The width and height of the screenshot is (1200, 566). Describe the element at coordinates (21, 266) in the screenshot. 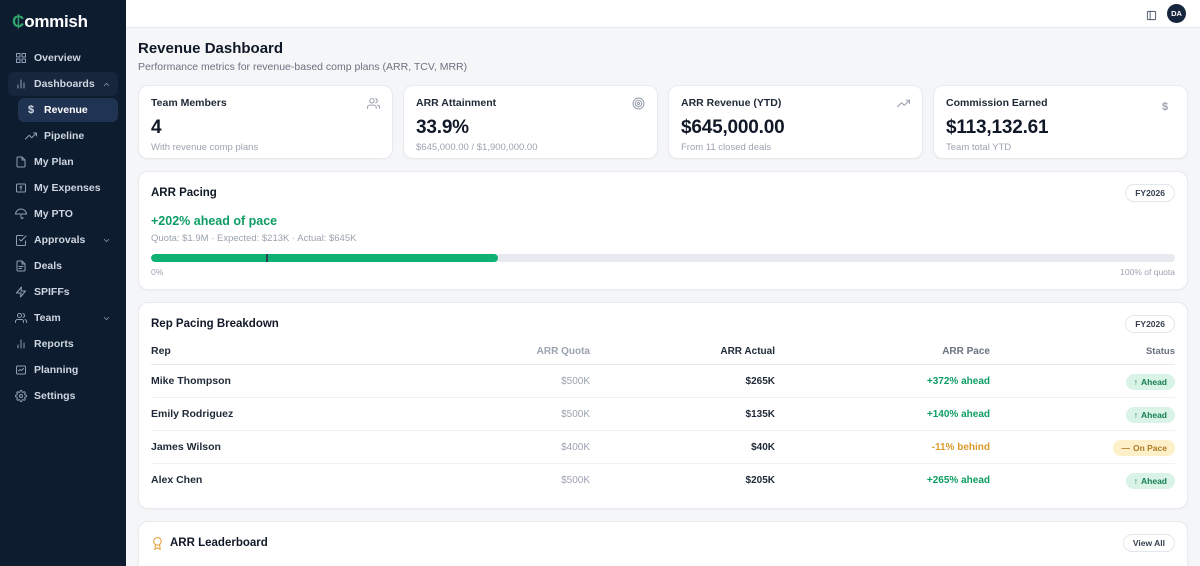

I see `file-text-icon` at that location.